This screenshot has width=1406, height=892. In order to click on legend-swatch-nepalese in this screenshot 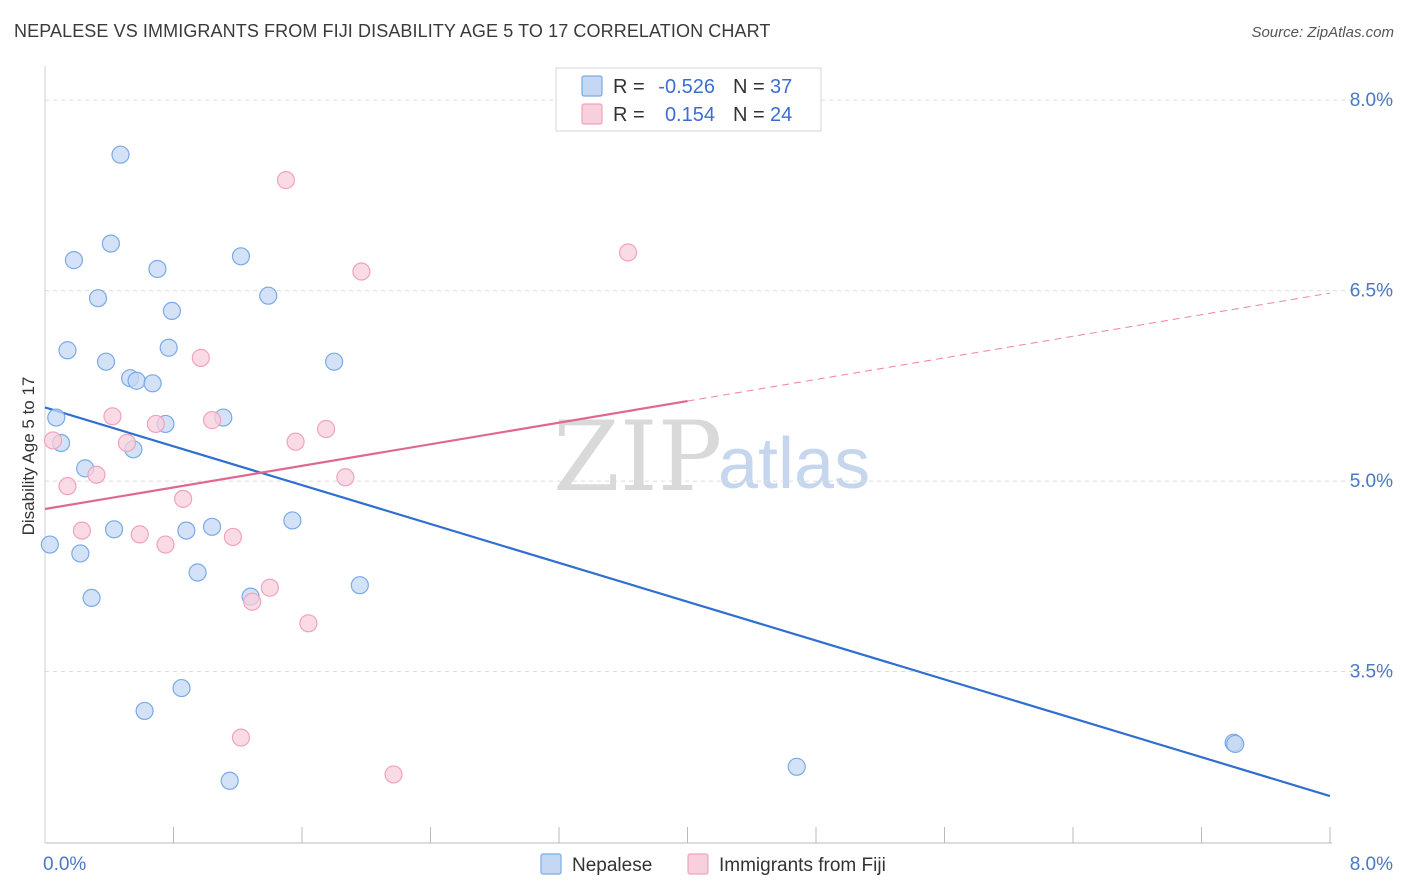, I will do `click(592, 86)`.